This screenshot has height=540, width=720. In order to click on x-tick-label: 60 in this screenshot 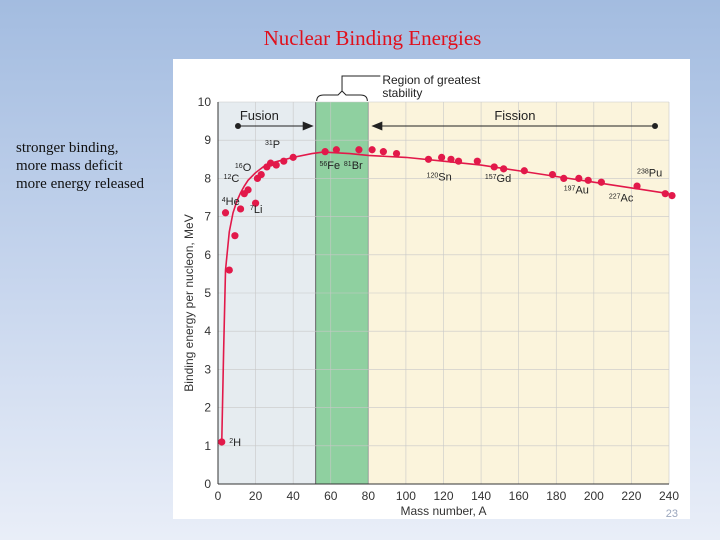, I will do `click(331, 496)`.